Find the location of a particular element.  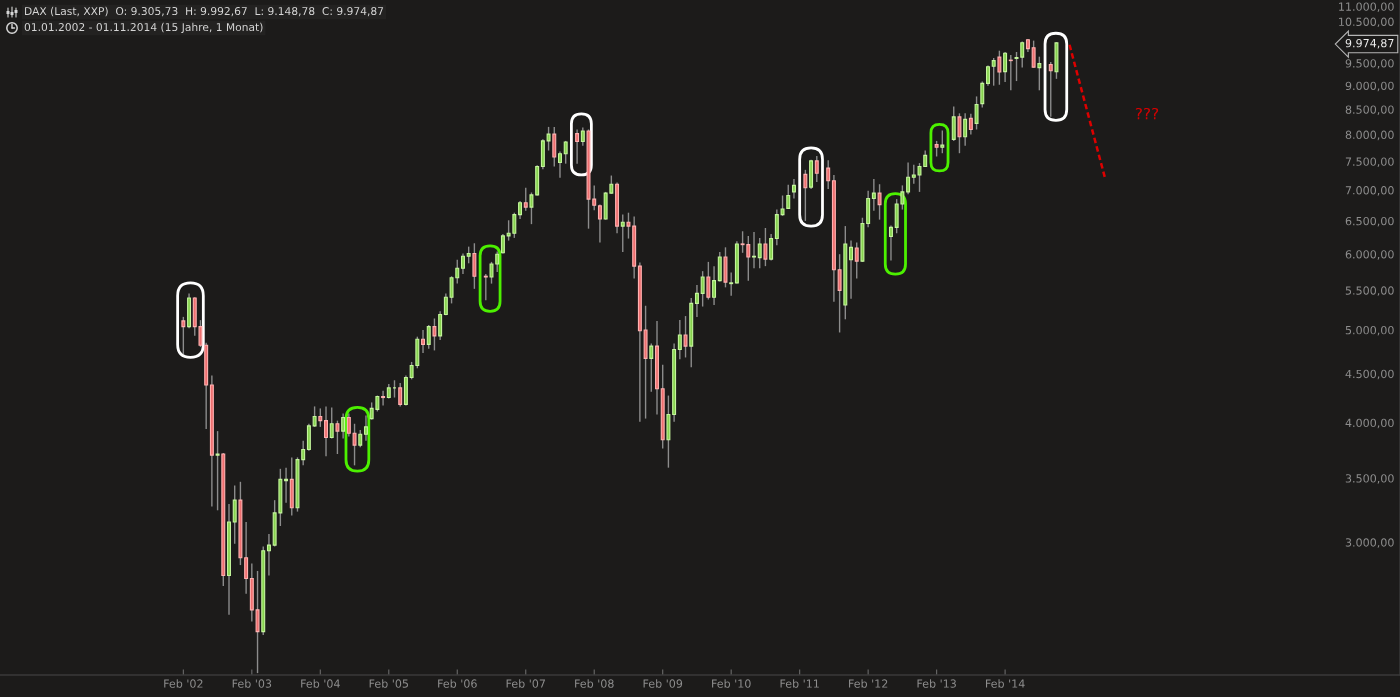

x-tick-label: Feb '13 is located at coordinates (936, 683).